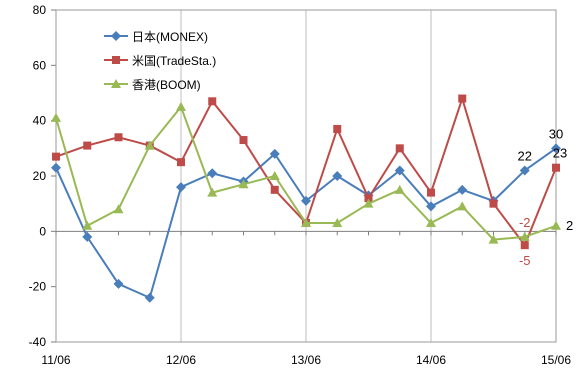 The width and height of the screenshot is (580, 389). I want to click on legend-item-1: 米国(TradeSta.), so click(160, 61).